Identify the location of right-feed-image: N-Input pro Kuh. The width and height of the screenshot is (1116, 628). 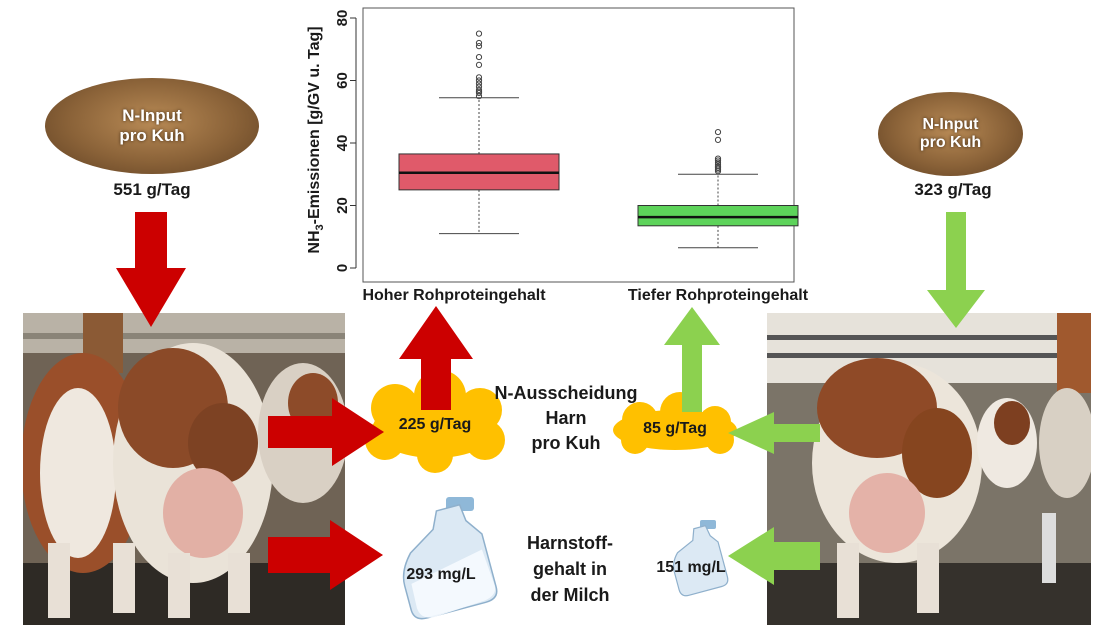
(950, 134).